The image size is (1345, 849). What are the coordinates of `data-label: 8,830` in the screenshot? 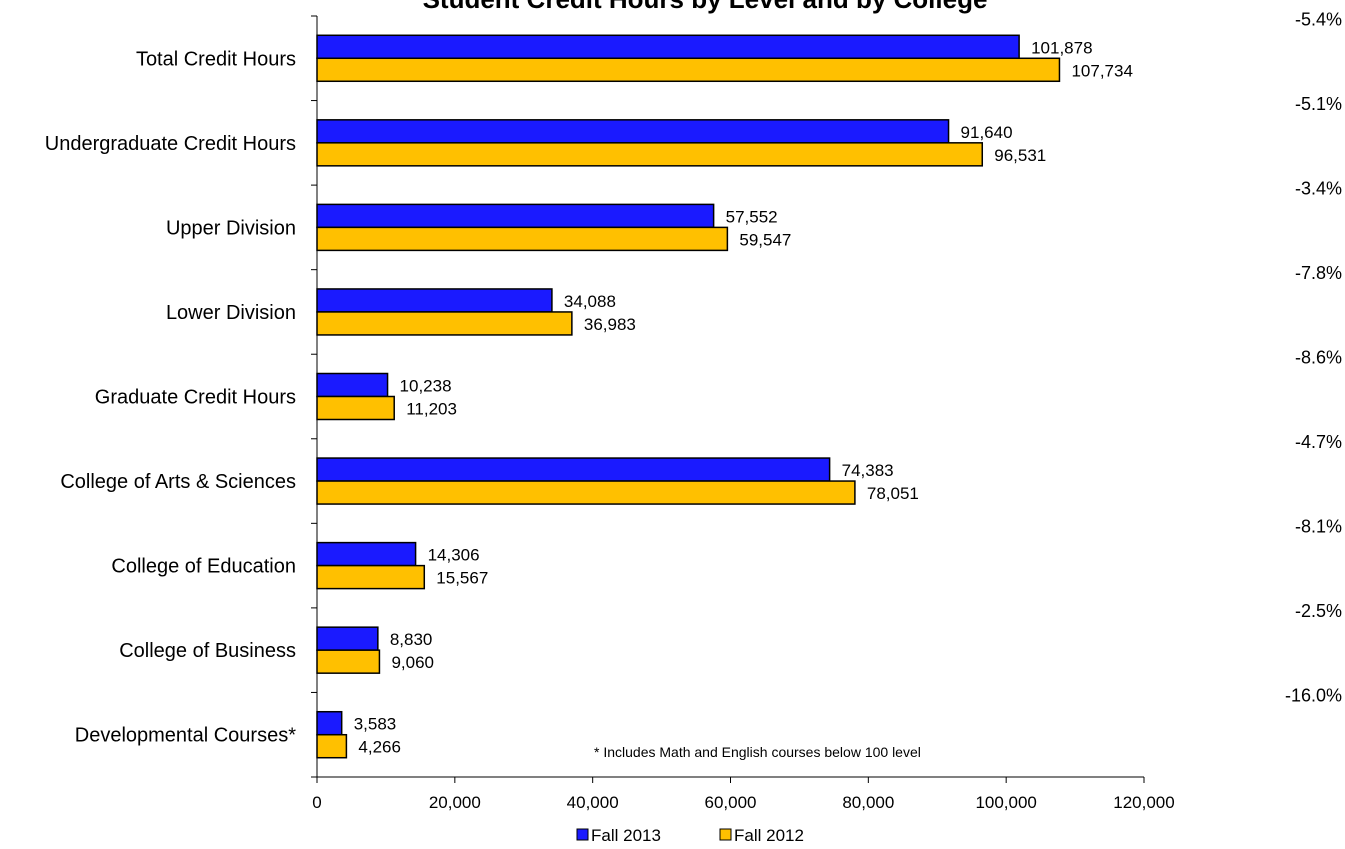 It's located at (411, 639).